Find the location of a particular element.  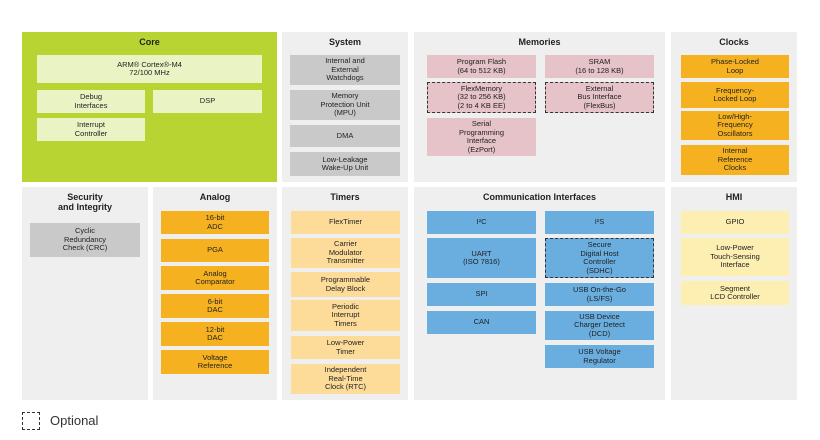

block-line: (ISO 7816) is located at coordinates (481, 261).